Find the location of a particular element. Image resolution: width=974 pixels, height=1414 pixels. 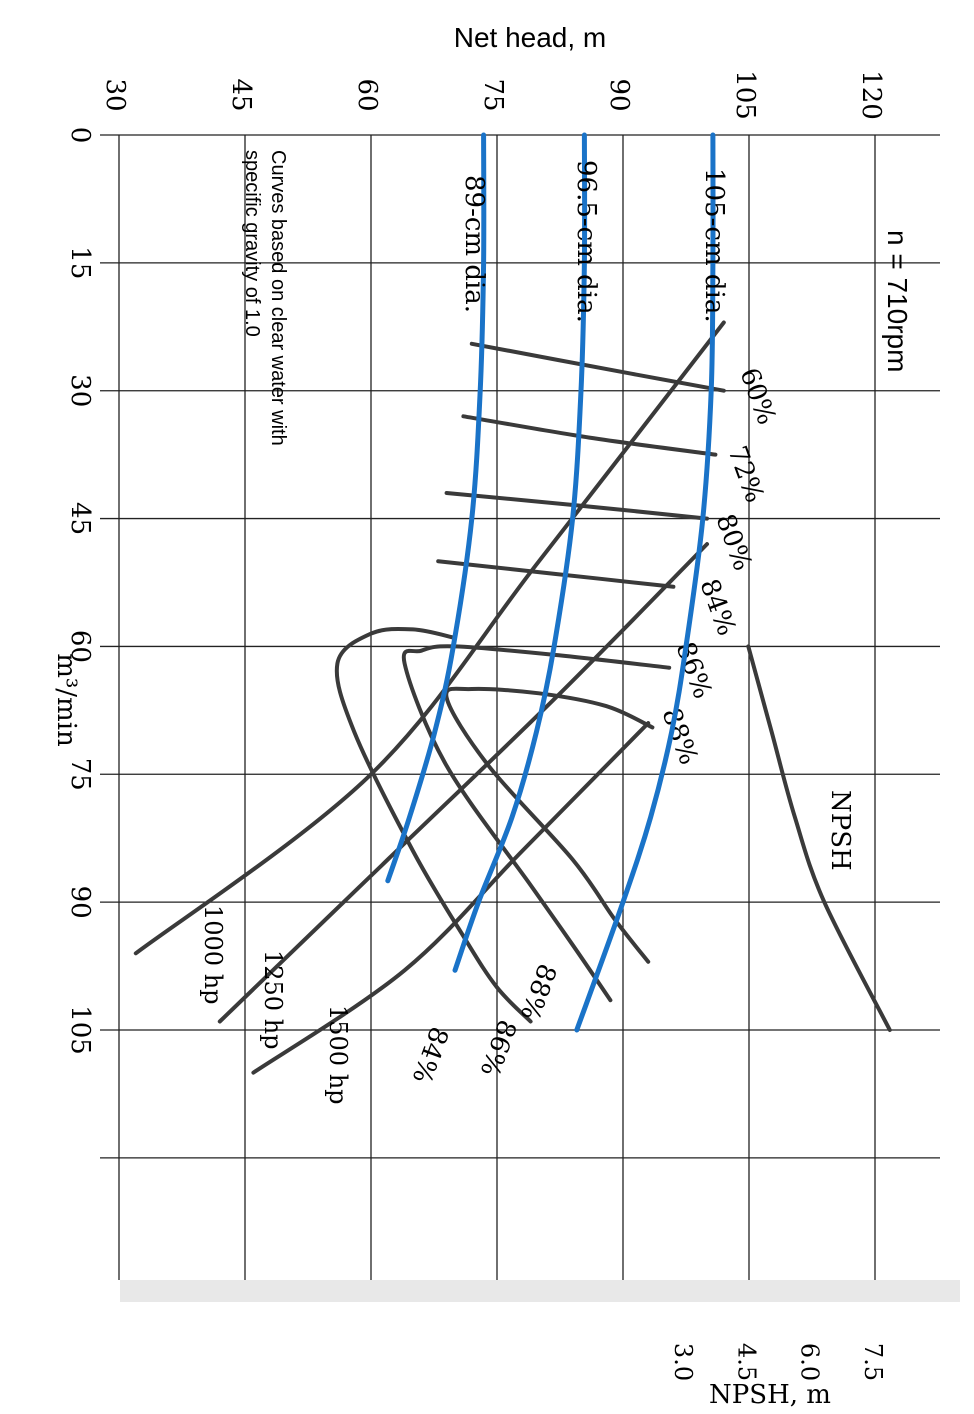

npsh-axis-title: NPSH, m is located at coordinates (770, 1395).